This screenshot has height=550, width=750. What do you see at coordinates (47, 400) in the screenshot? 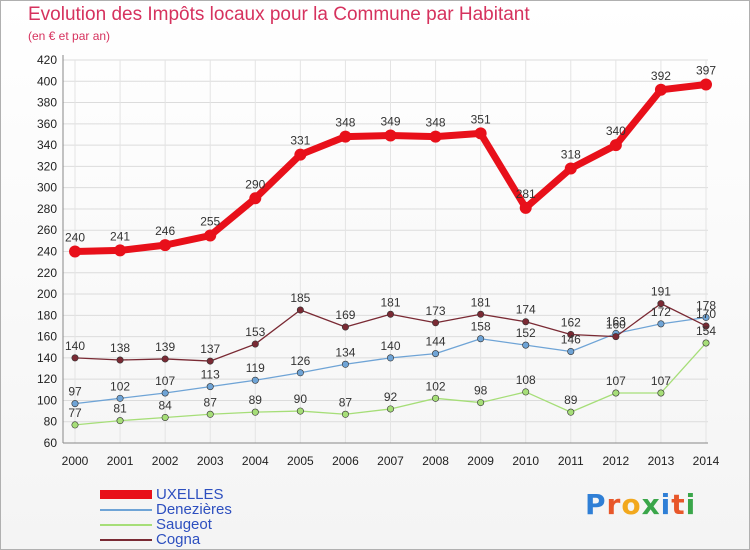
I see `y-tick-label: 100` at bounding box center [47, 400].